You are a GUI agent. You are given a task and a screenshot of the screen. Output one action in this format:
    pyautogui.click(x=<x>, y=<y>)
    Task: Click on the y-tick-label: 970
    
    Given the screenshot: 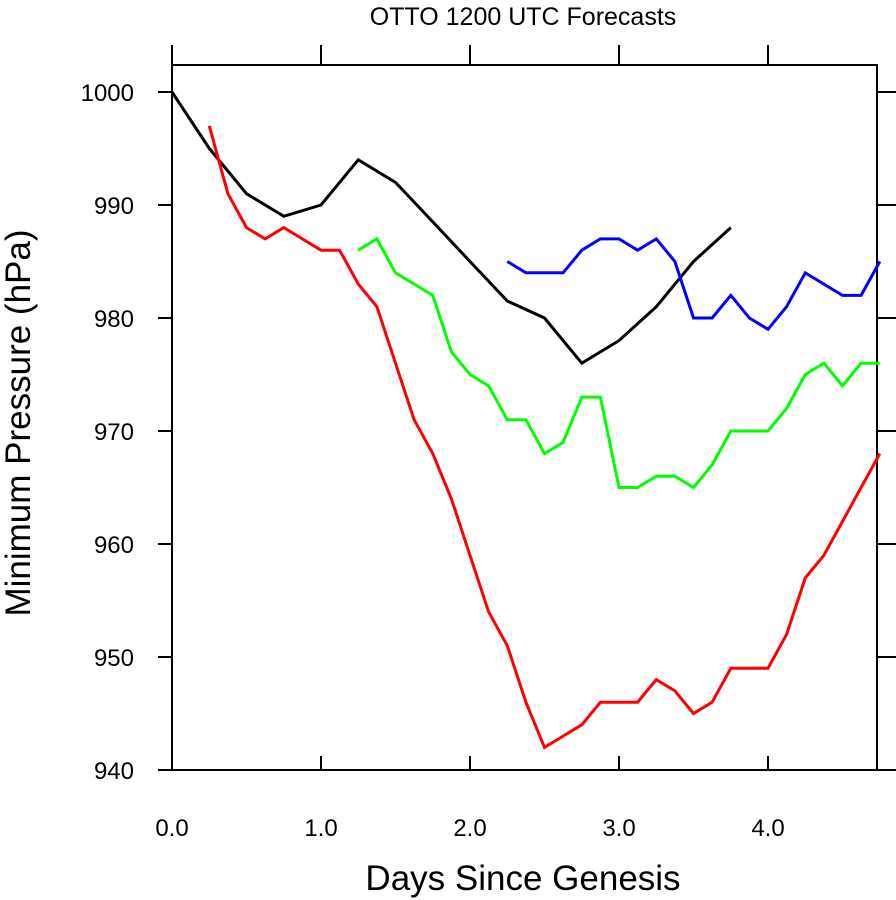 What is the action you would take?
    pyautogui.click(x=114, y=432)
    